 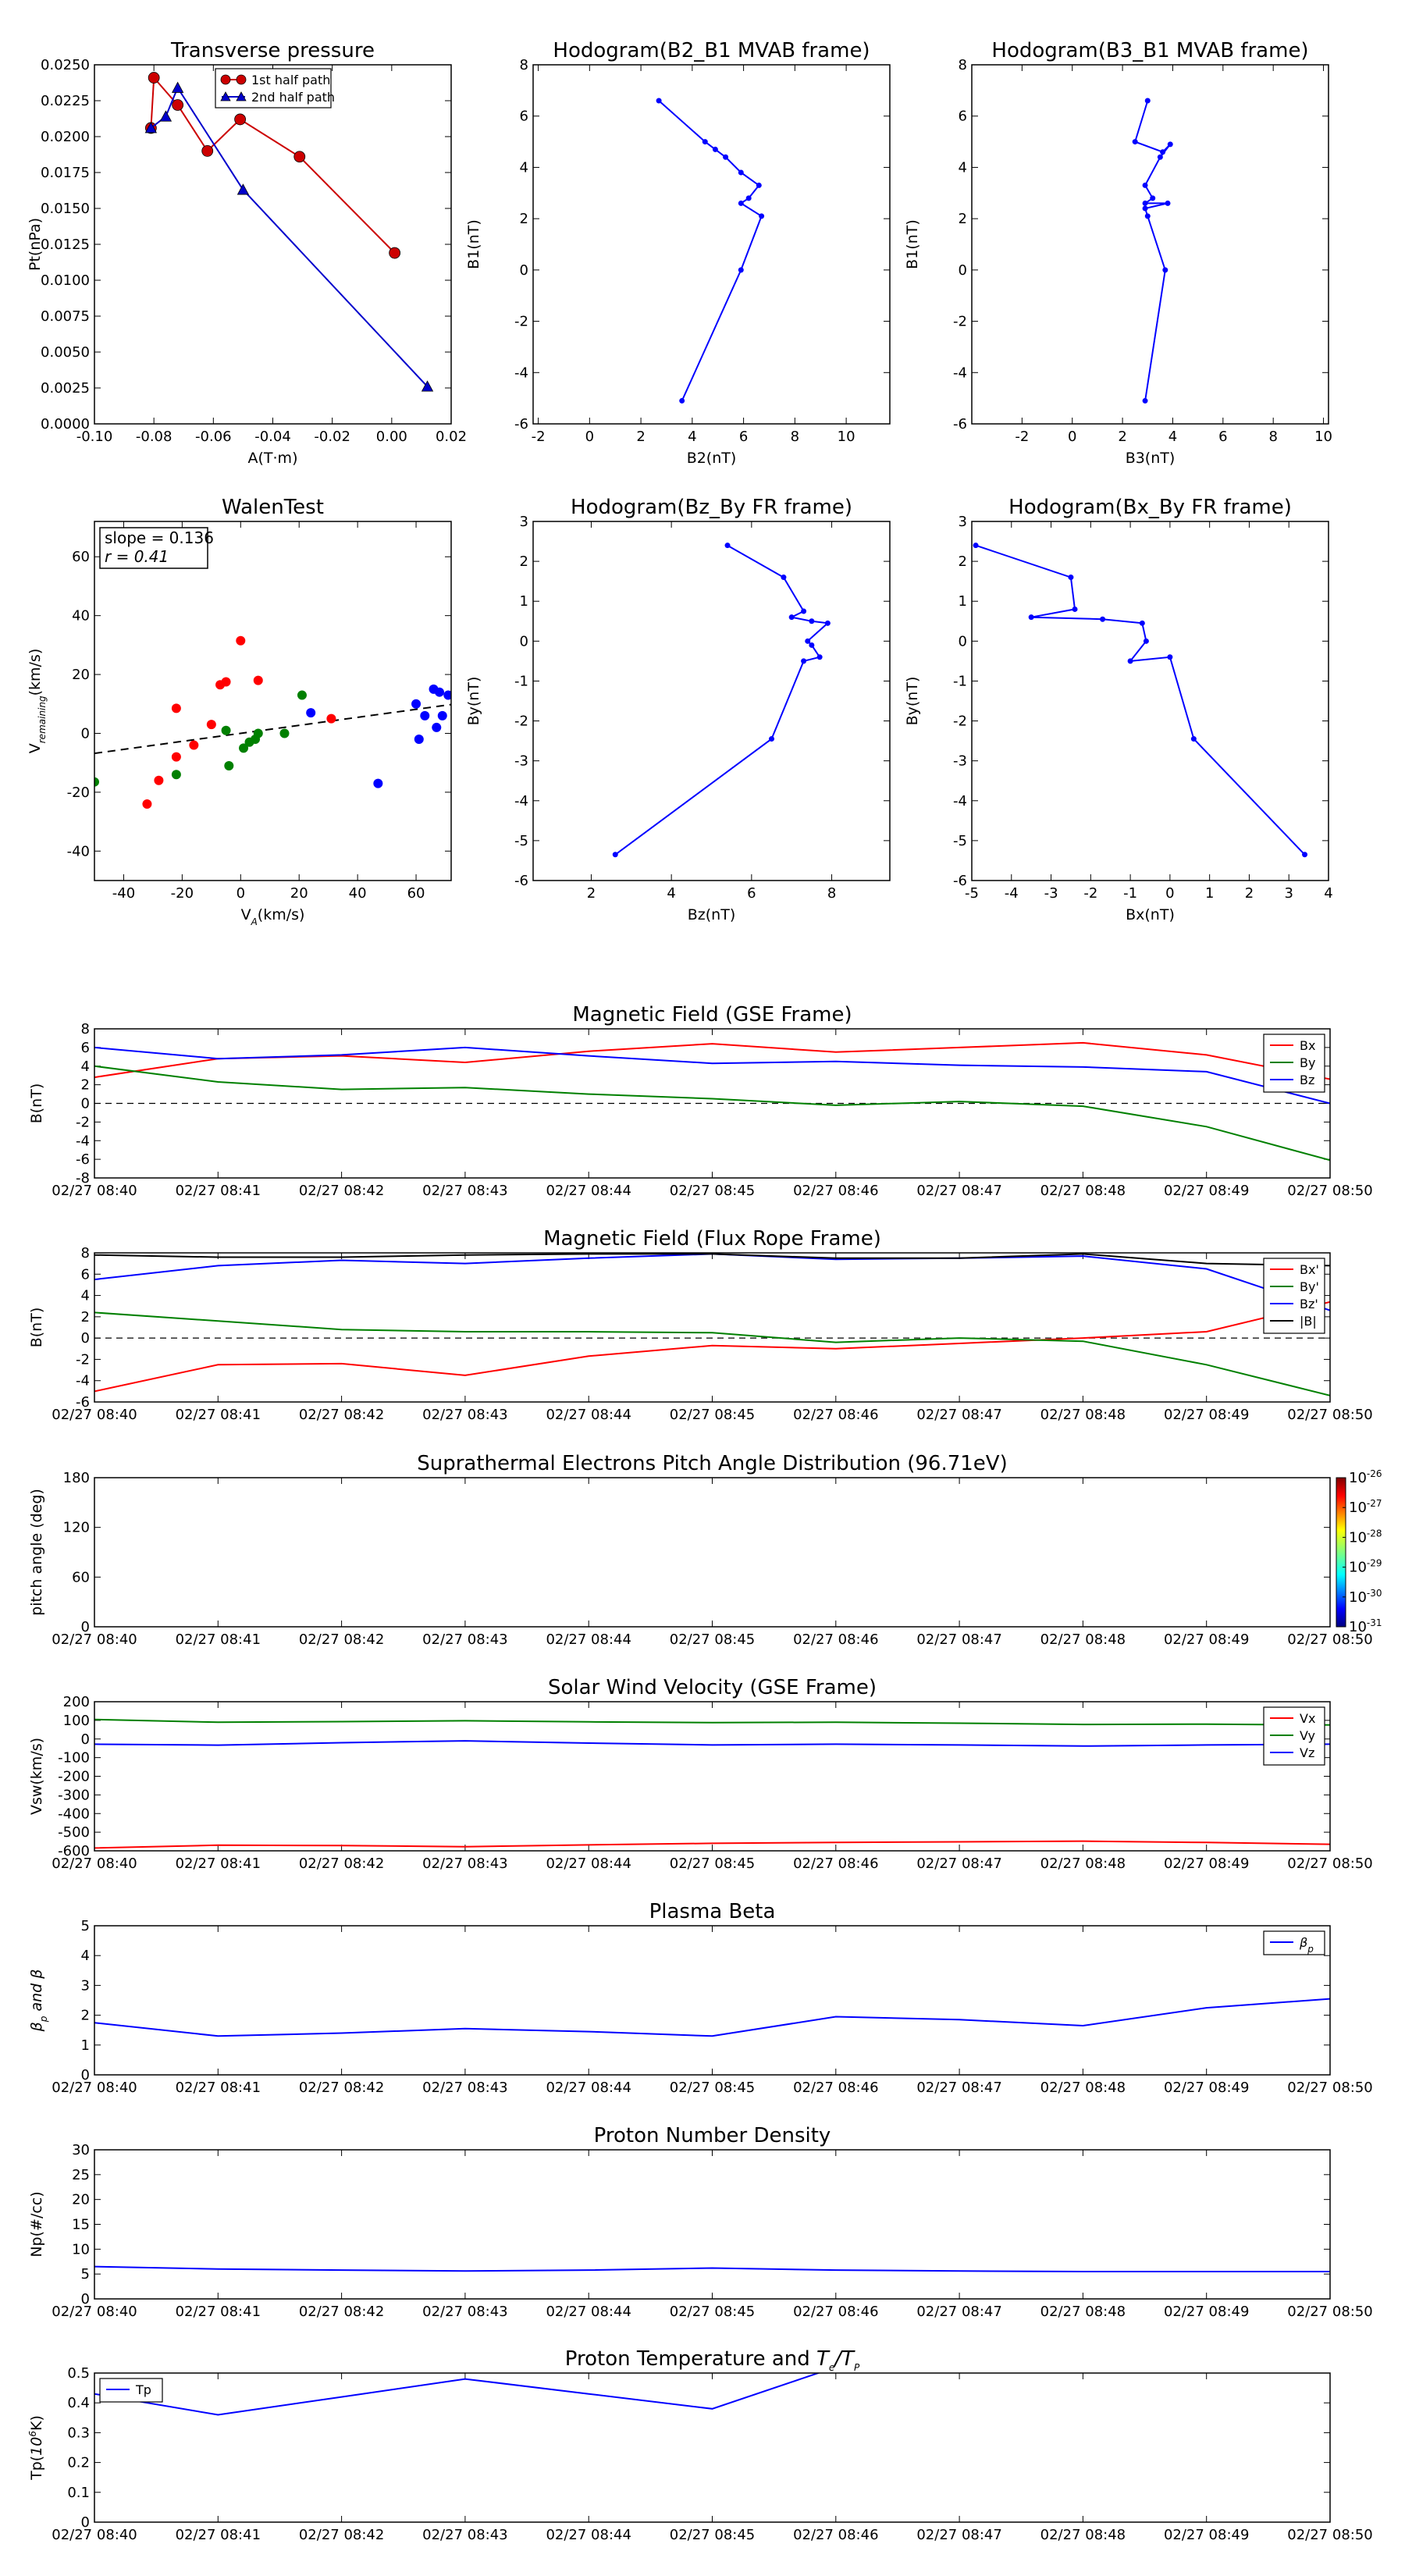 What do you see at coordinates (65, 245) in the screenshot?
I see `y-tick-label: 0.0125` at bounding box center [65, 245].